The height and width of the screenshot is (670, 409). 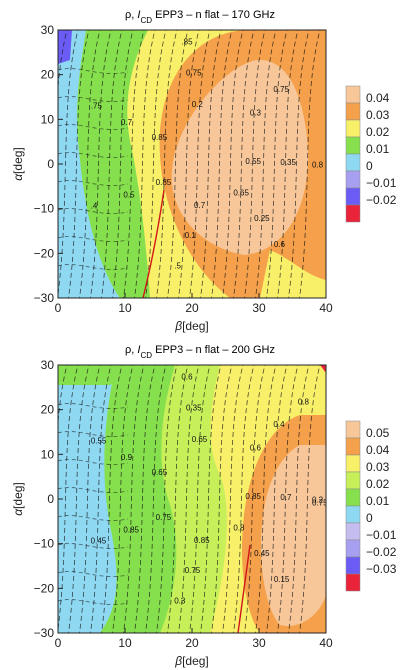 What do you see at coordinates (146, 355) in the screenshot?
I see `title-part: CD` at bounding box center [146, 355].